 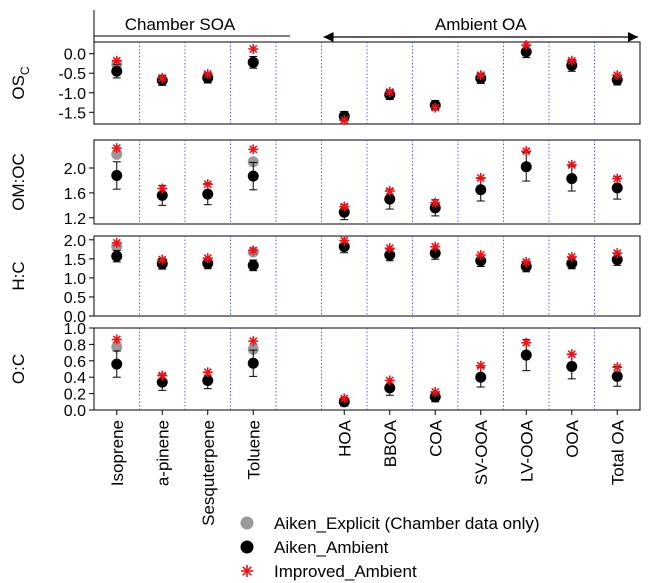 I want to click on legend-label-2: Improved_Ambient, so click(x=345, y=571).